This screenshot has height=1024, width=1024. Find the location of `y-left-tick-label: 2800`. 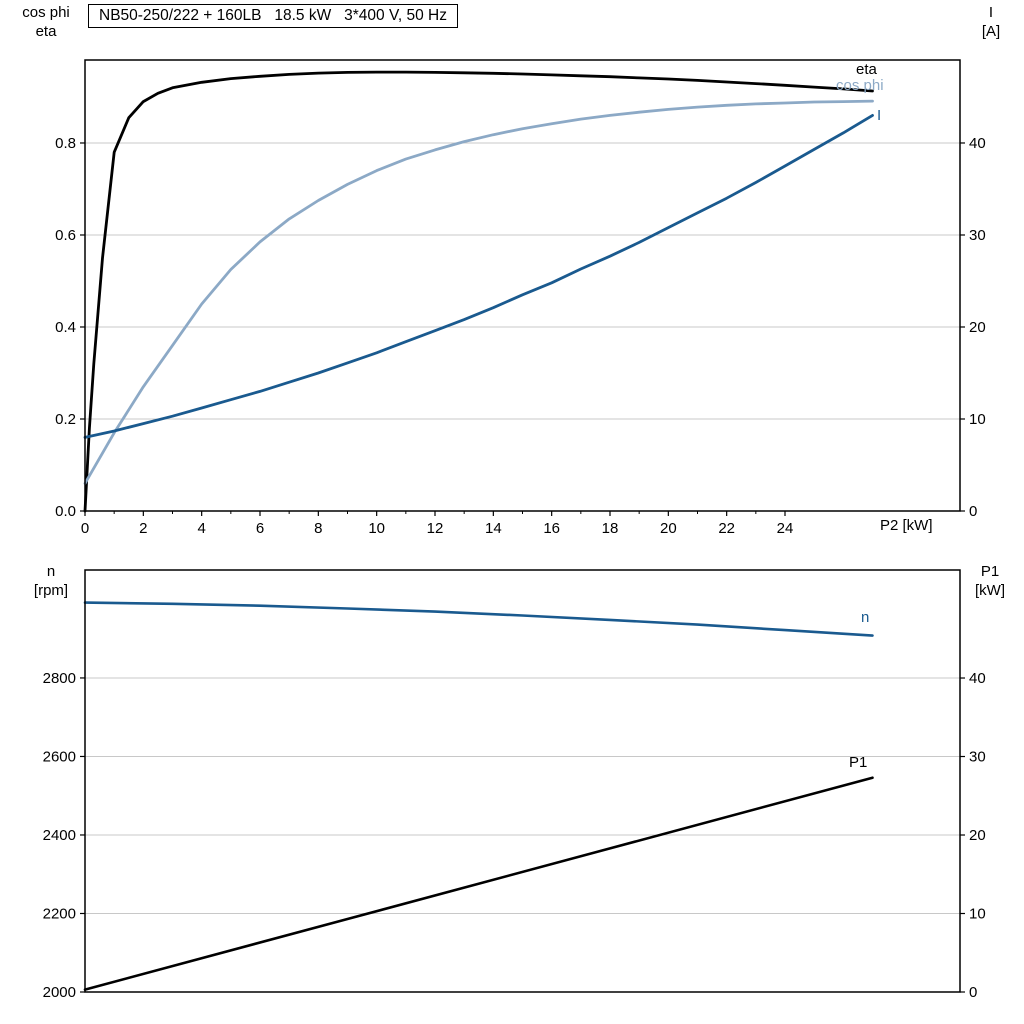

y-left-tick-label: 2800 is located at coordinates (59, 678).